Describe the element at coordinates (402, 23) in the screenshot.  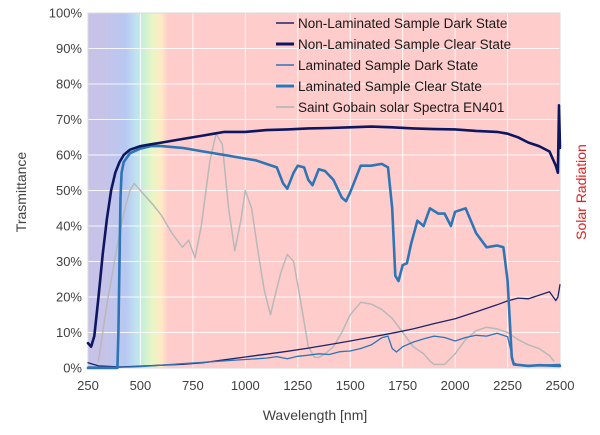
I see `legend-label: Non-Laminated Sample Dark State` at that location.